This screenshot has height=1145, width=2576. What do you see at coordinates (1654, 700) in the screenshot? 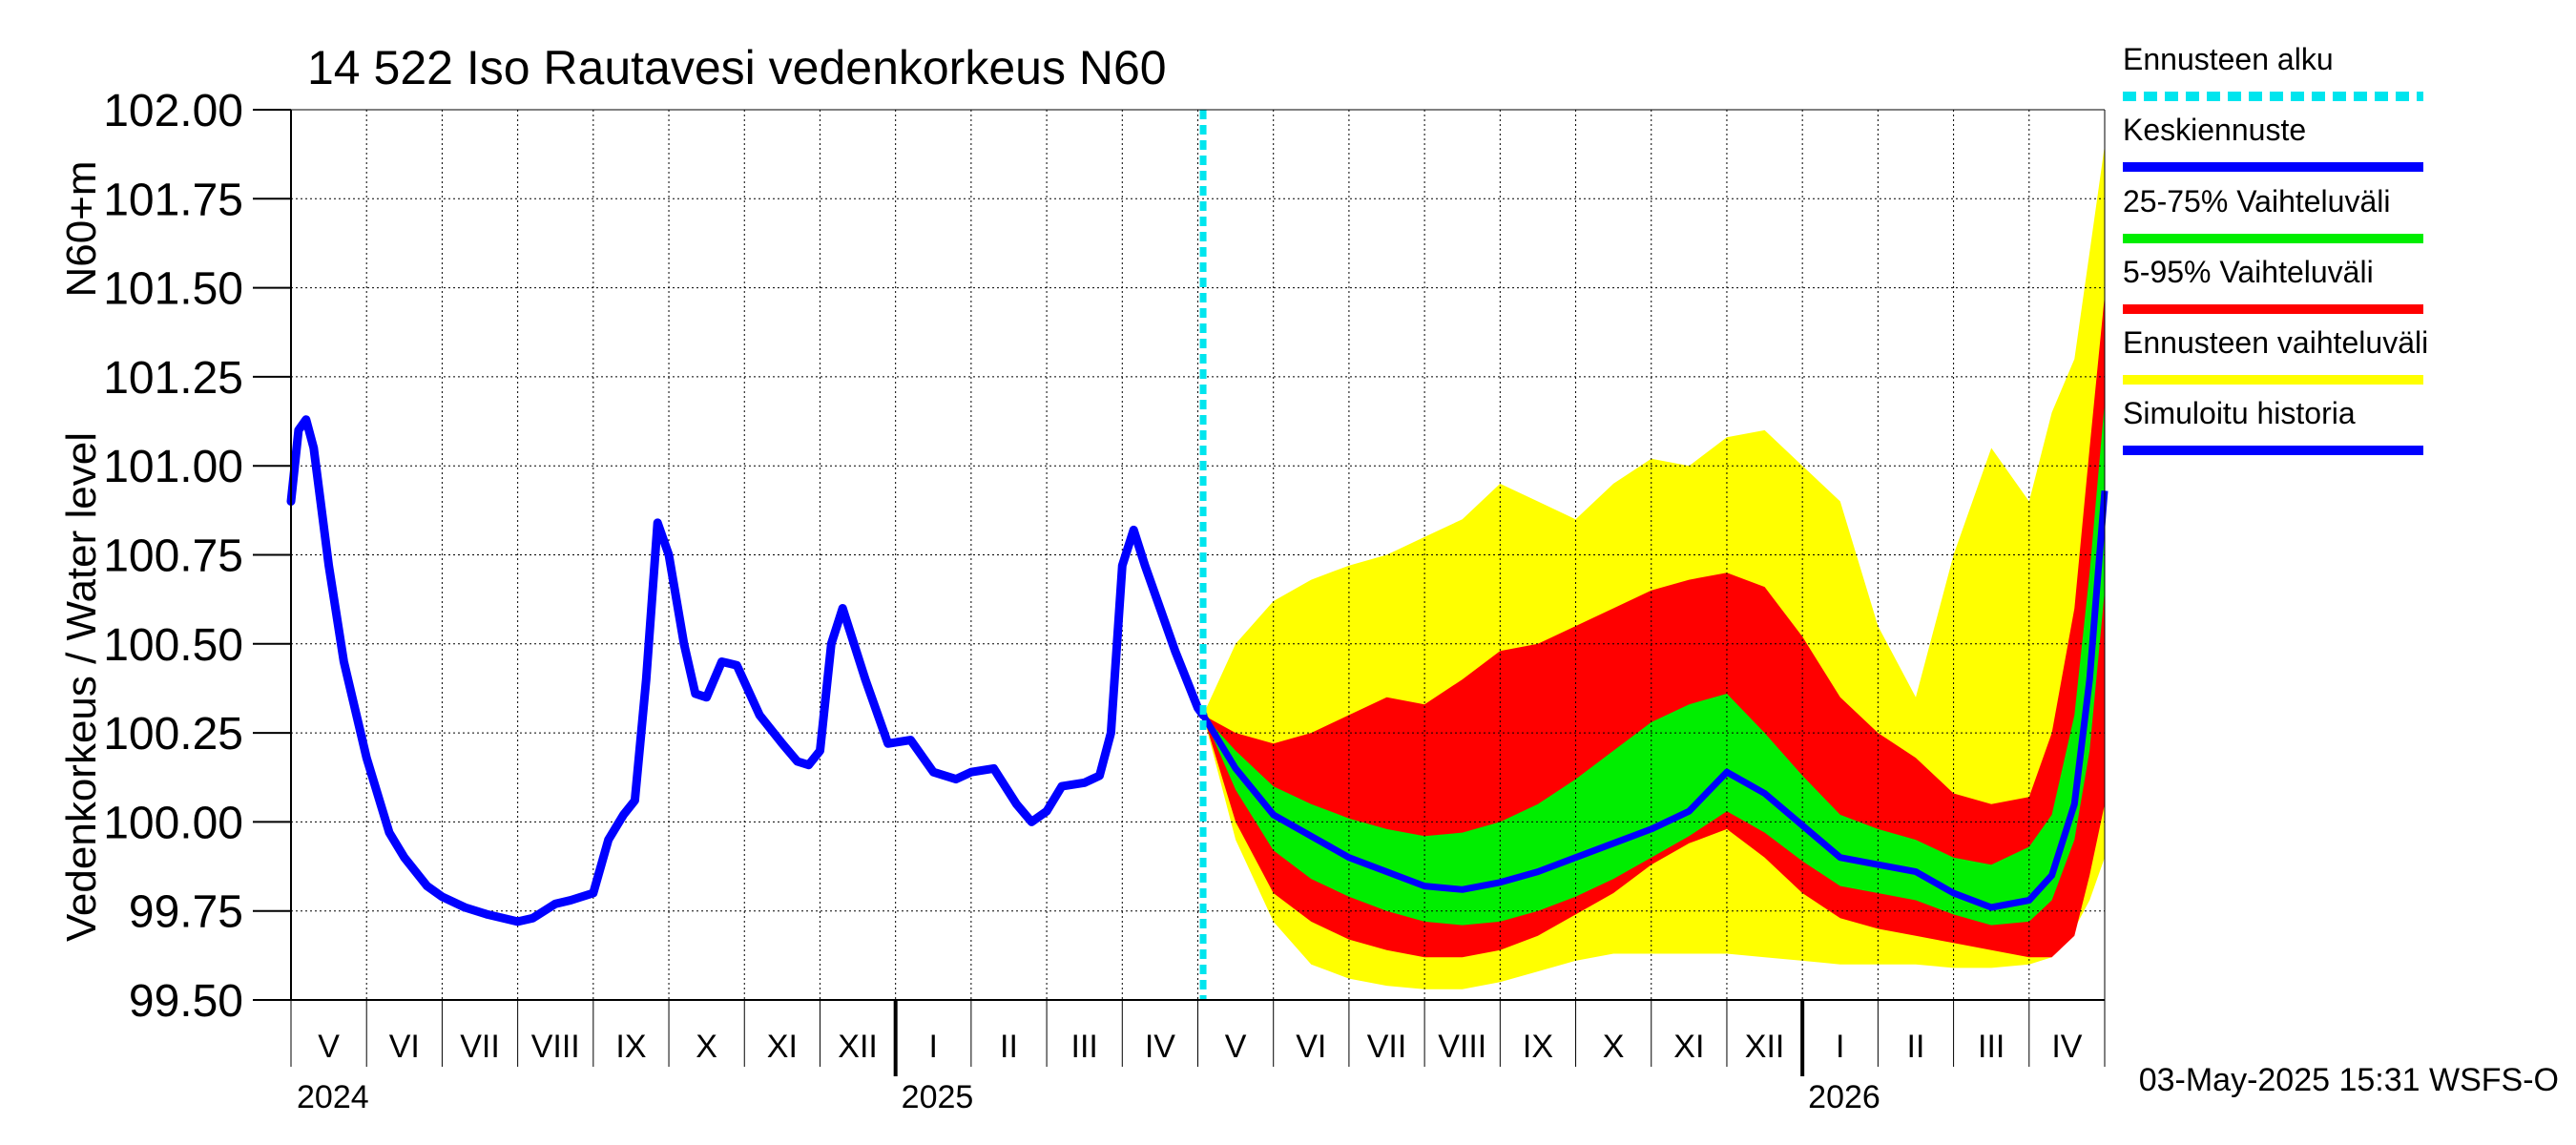
I see `median-forecast-line` at bounding box center [1654, 700].